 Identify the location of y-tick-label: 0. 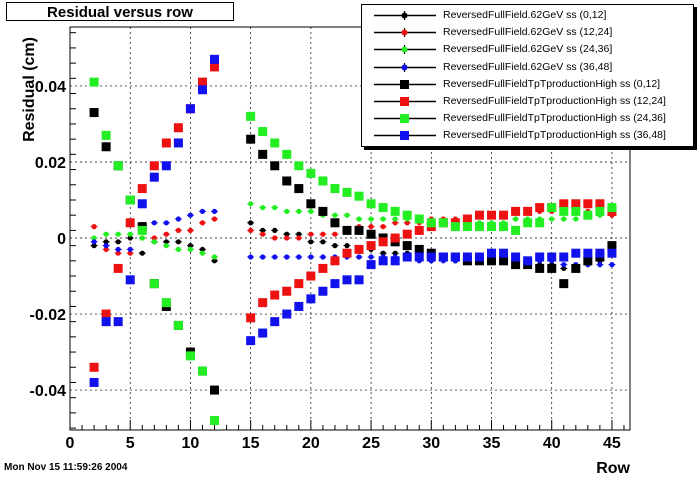
(61, 239).